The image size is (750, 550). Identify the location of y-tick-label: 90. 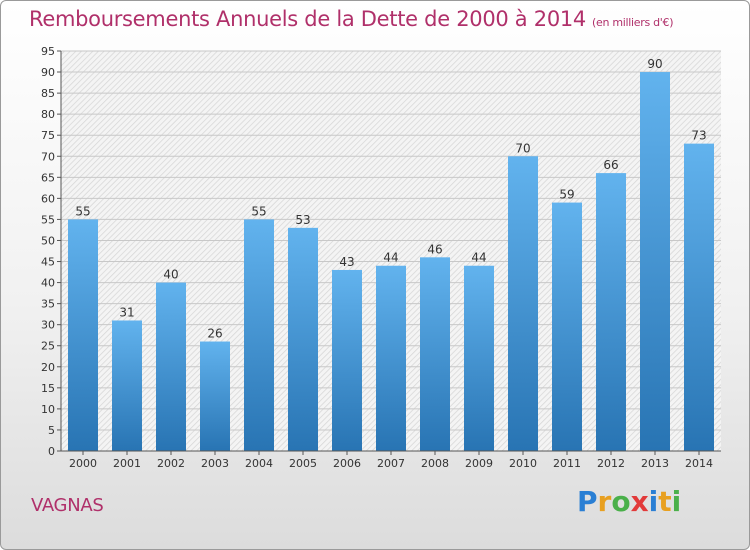
(48, 72).